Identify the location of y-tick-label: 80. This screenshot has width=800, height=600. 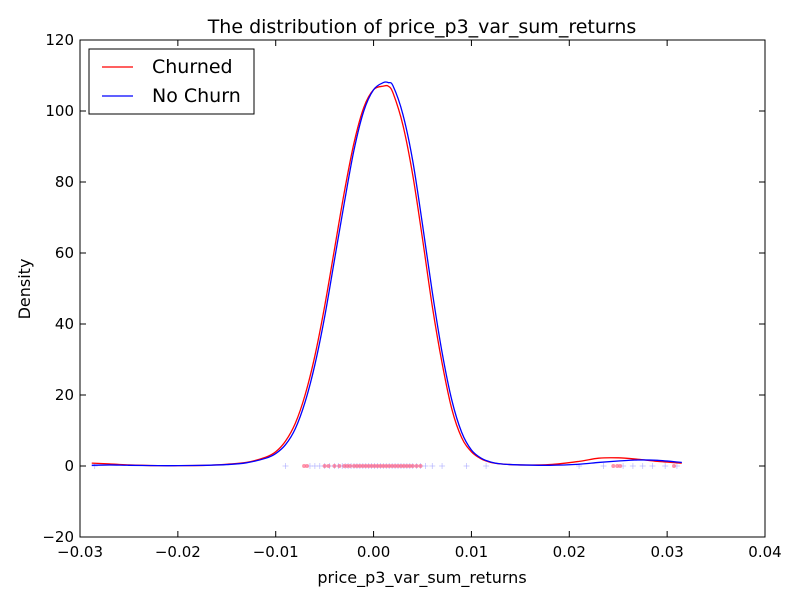
(64, 182).